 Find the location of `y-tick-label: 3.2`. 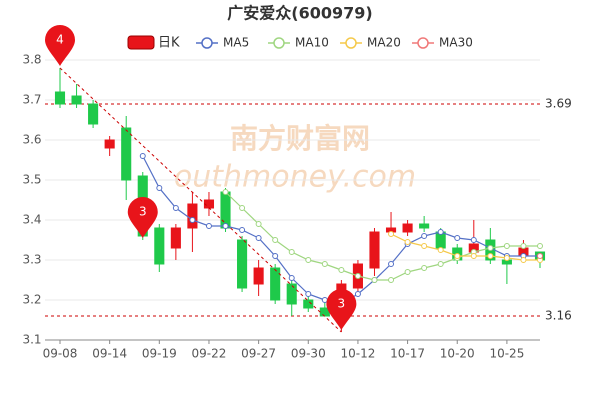

y-tick-label: 3.2 is located at coordinates (31, 300).